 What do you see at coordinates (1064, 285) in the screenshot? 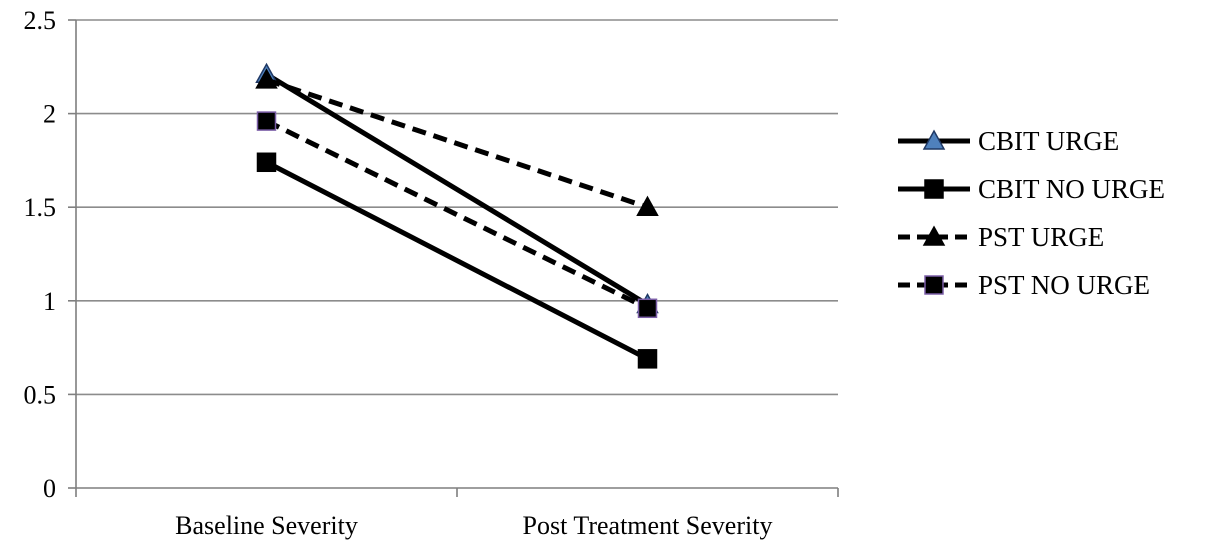
I see `legend-label: PST NO URGE` at bounding box center [1064, 285].